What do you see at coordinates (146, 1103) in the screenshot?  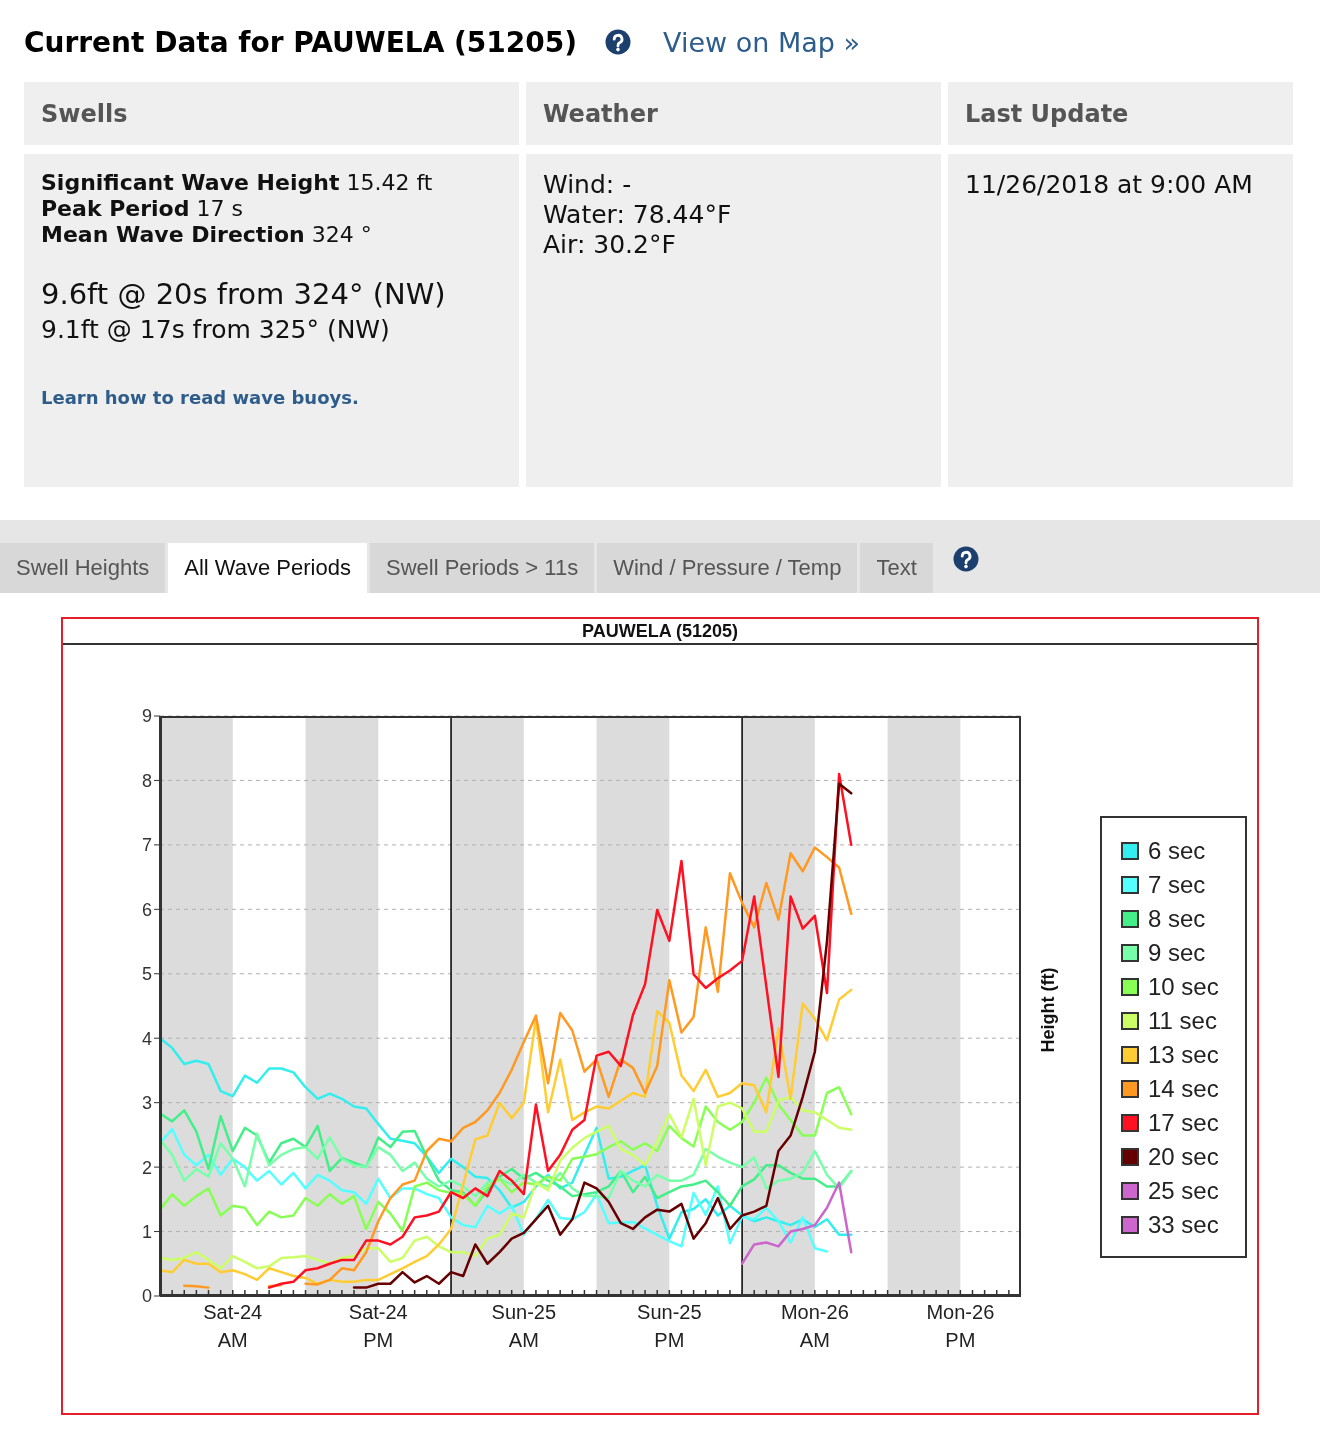 I see `y-tick-label: 3` at bounding box center [146, 1103].